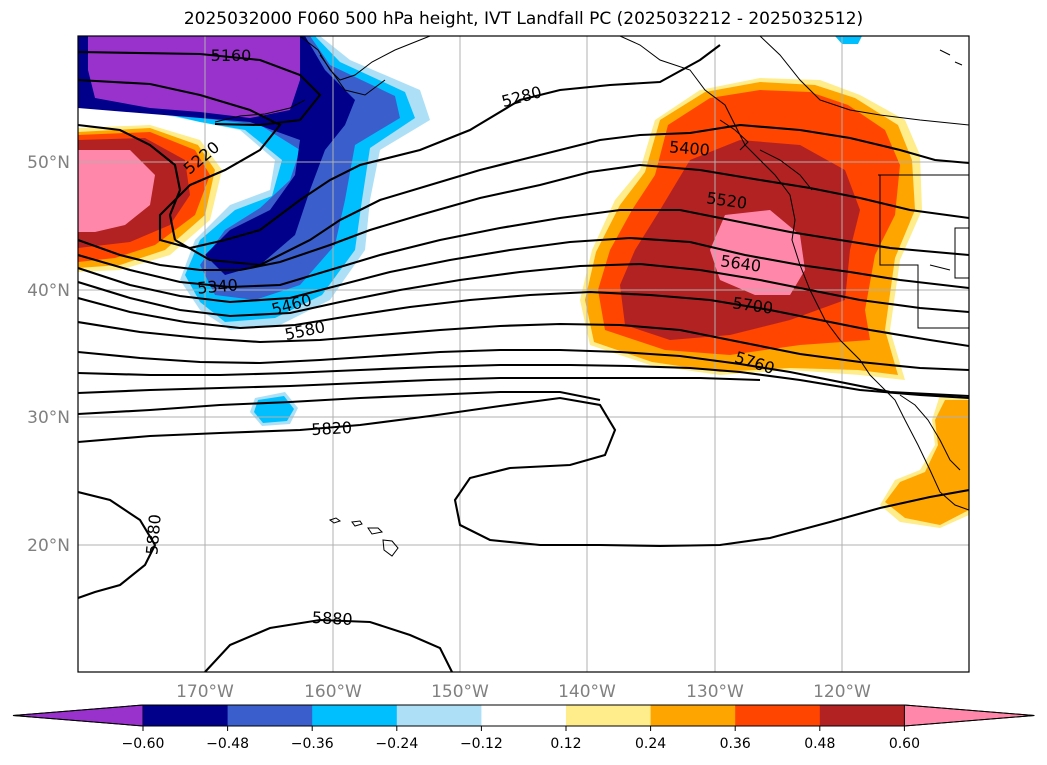 This screenshot has height=765, width=1047. Describe the element at coordinates (312, 744) in the screenshot. I see `colorbar-tick-label: −0.36` at that location.